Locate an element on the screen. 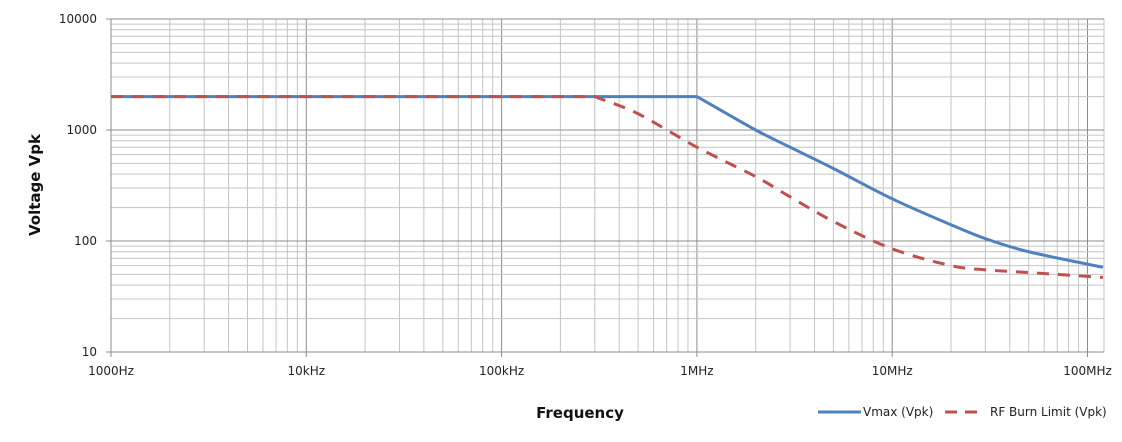 The image size is (1122, 442). x-axis-ticks: 1000Hz 10kHz 100kHz 1MHz 10MHz 100MHz is located at coordinates (600, 365).